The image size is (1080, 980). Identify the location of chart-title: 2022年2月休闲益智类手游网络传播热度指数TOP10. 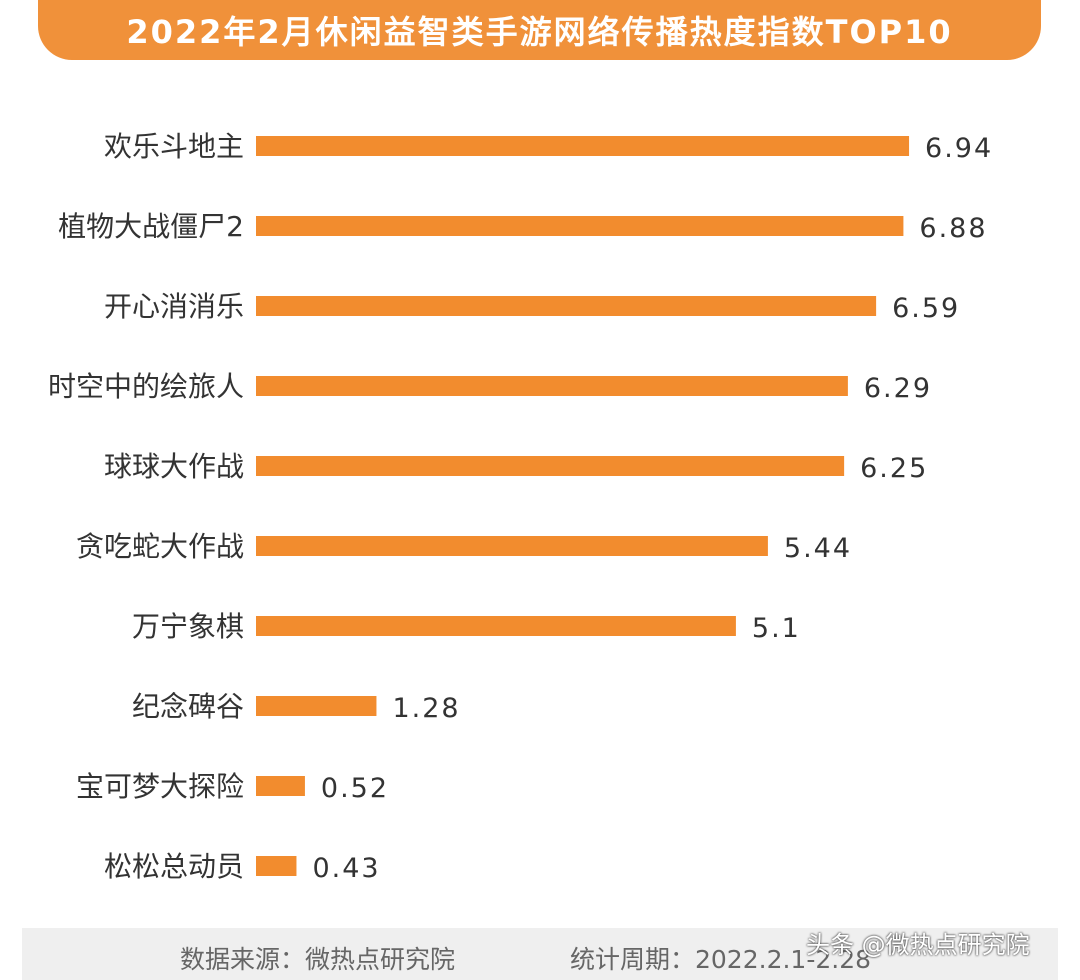
(539, 32).